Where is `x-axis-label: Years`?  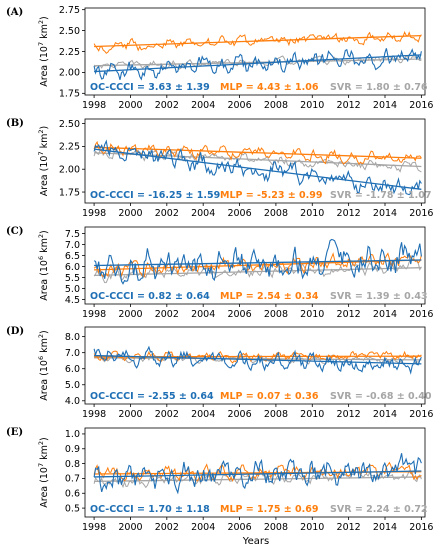
x-axis-label: Years is located at coordinates (255, 541).